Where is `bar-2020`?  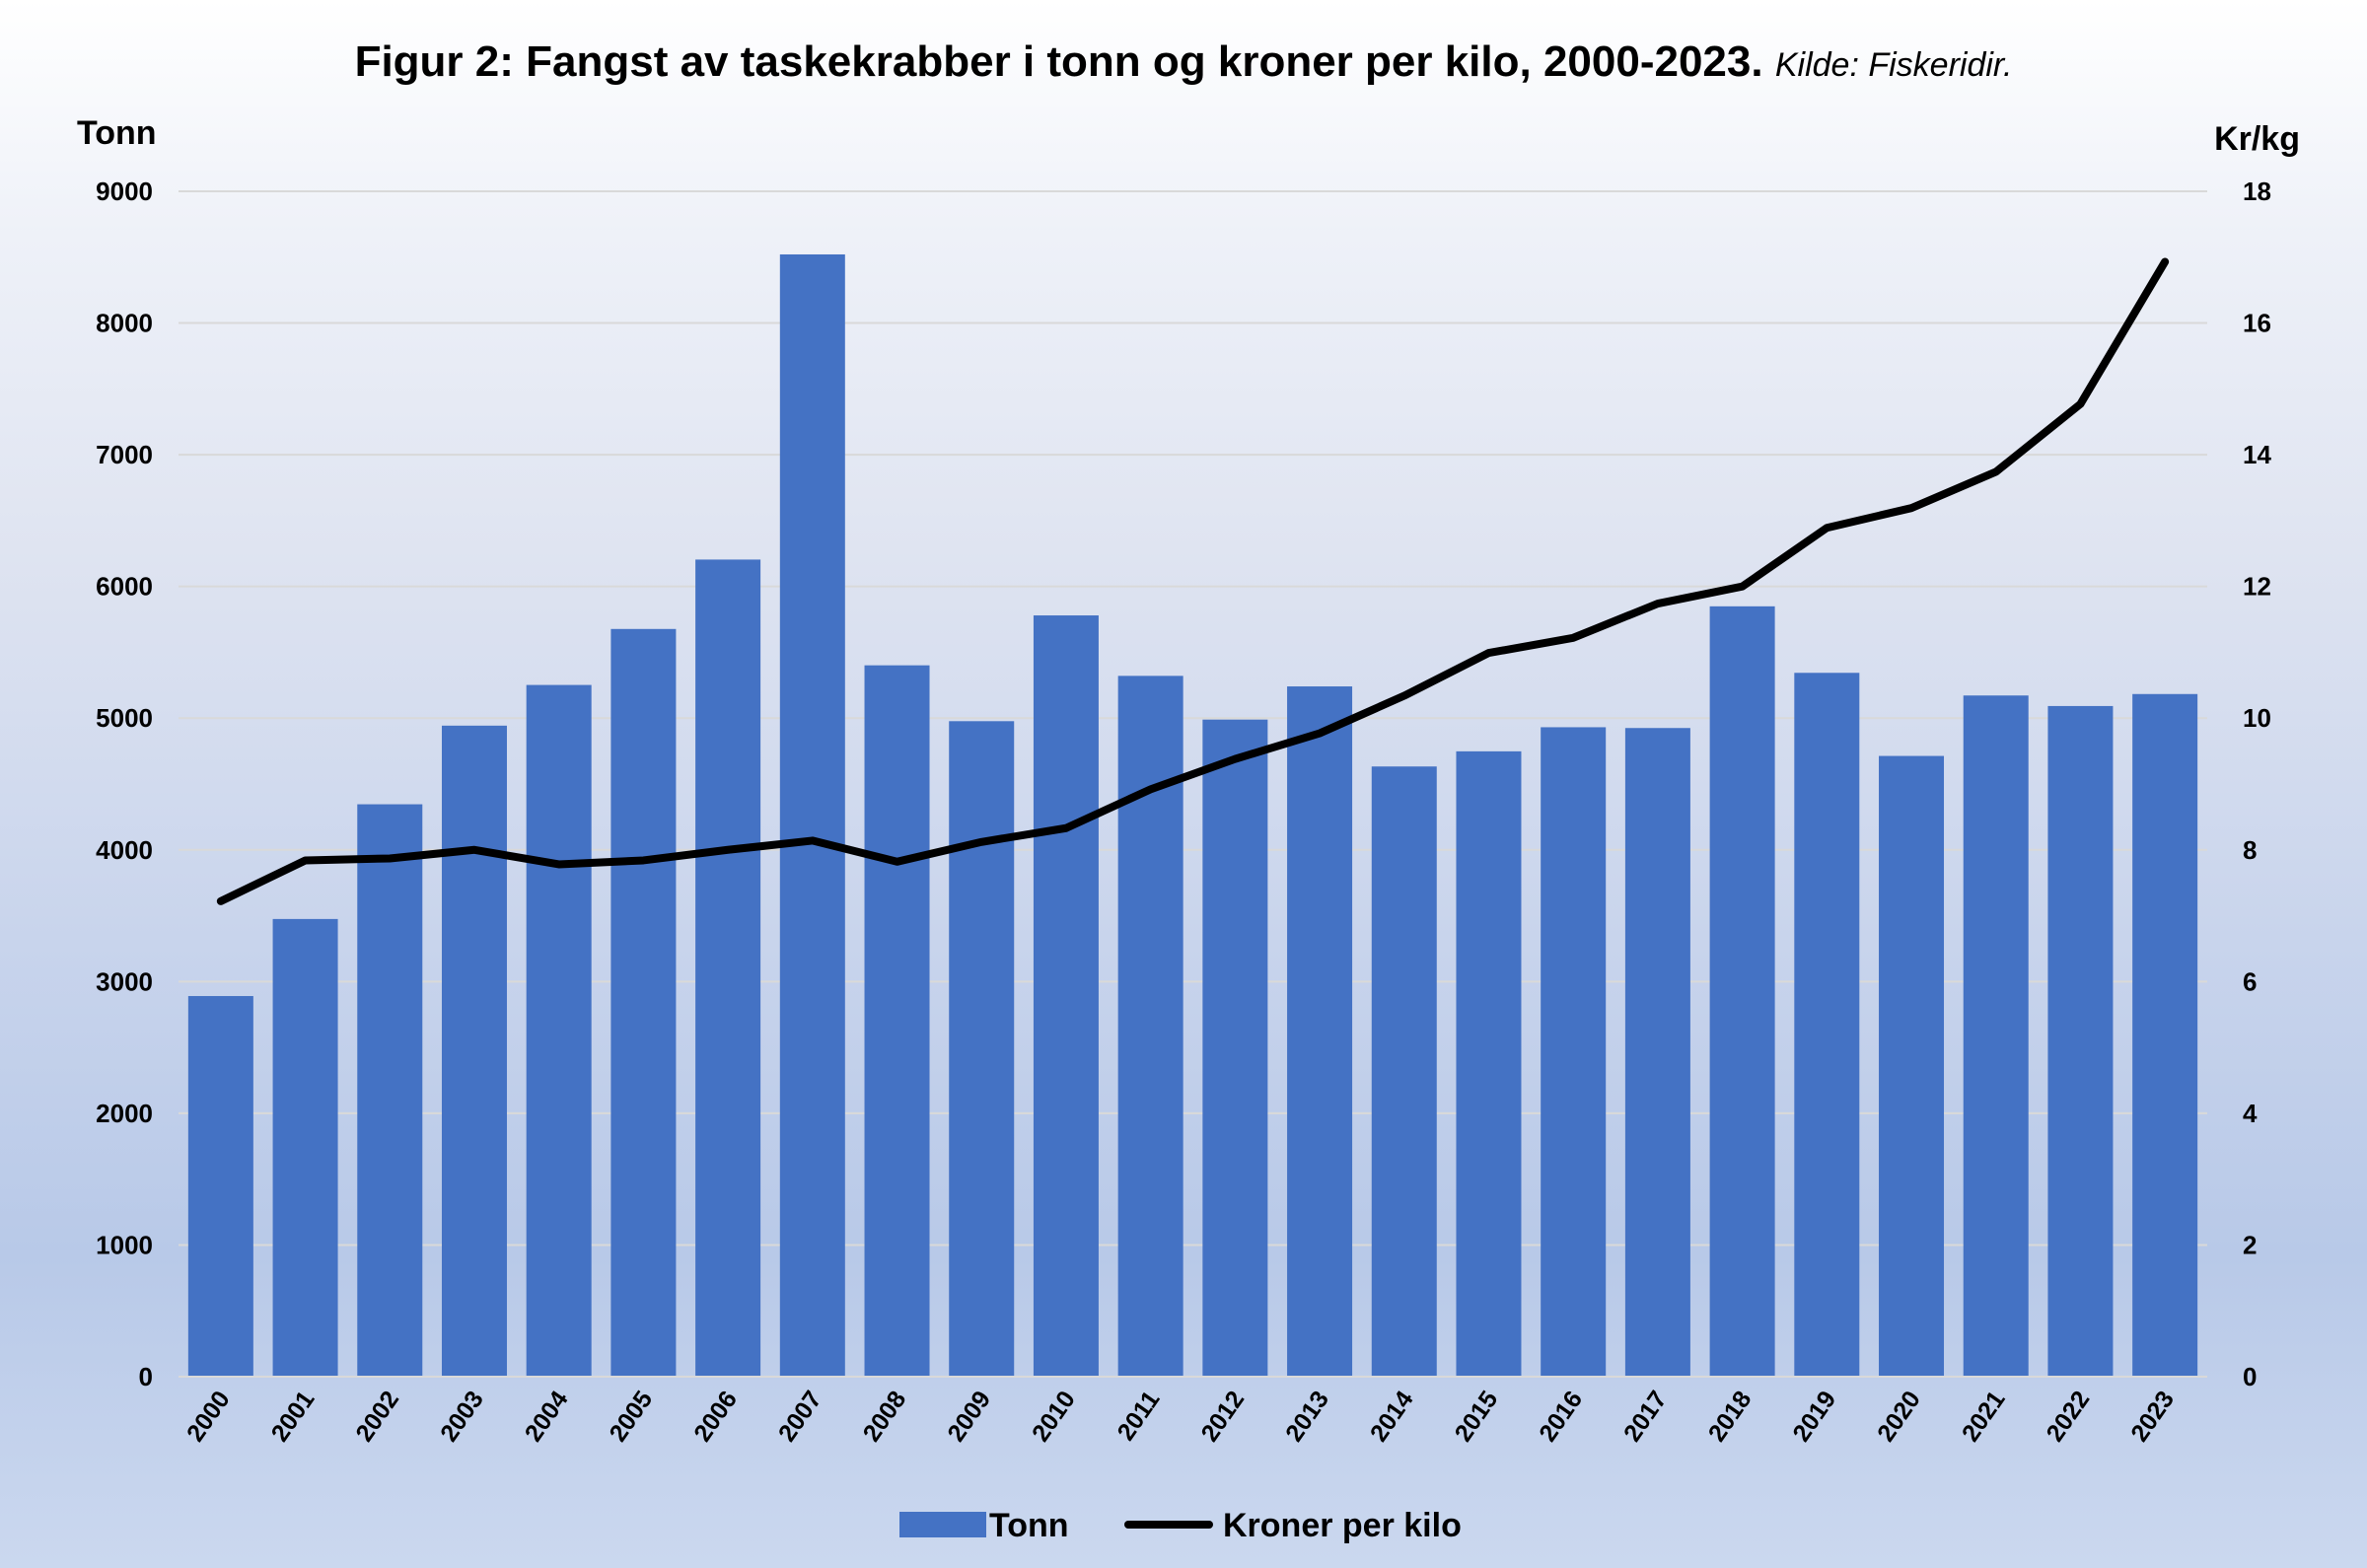 bar-2020 is located at coordinates (1912, 1066).